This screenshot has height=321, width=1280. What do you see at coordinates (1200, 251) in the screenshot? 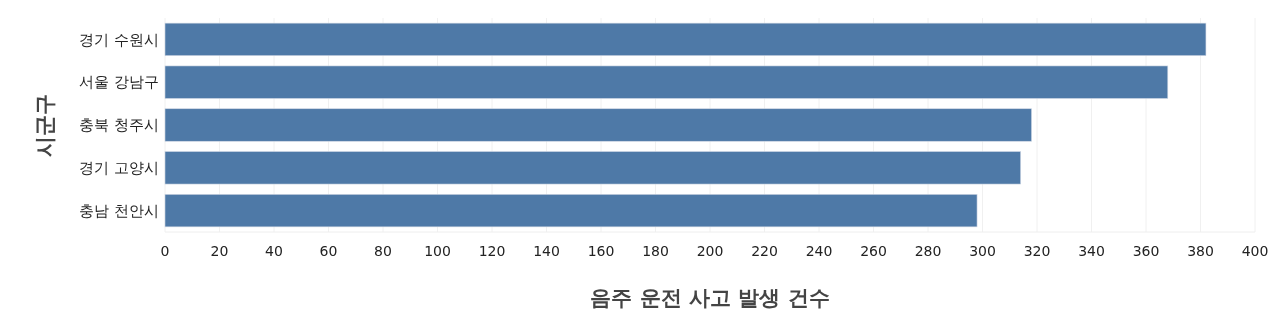
I see `x-tick-label: 380` at bounding box center [1200, 251].